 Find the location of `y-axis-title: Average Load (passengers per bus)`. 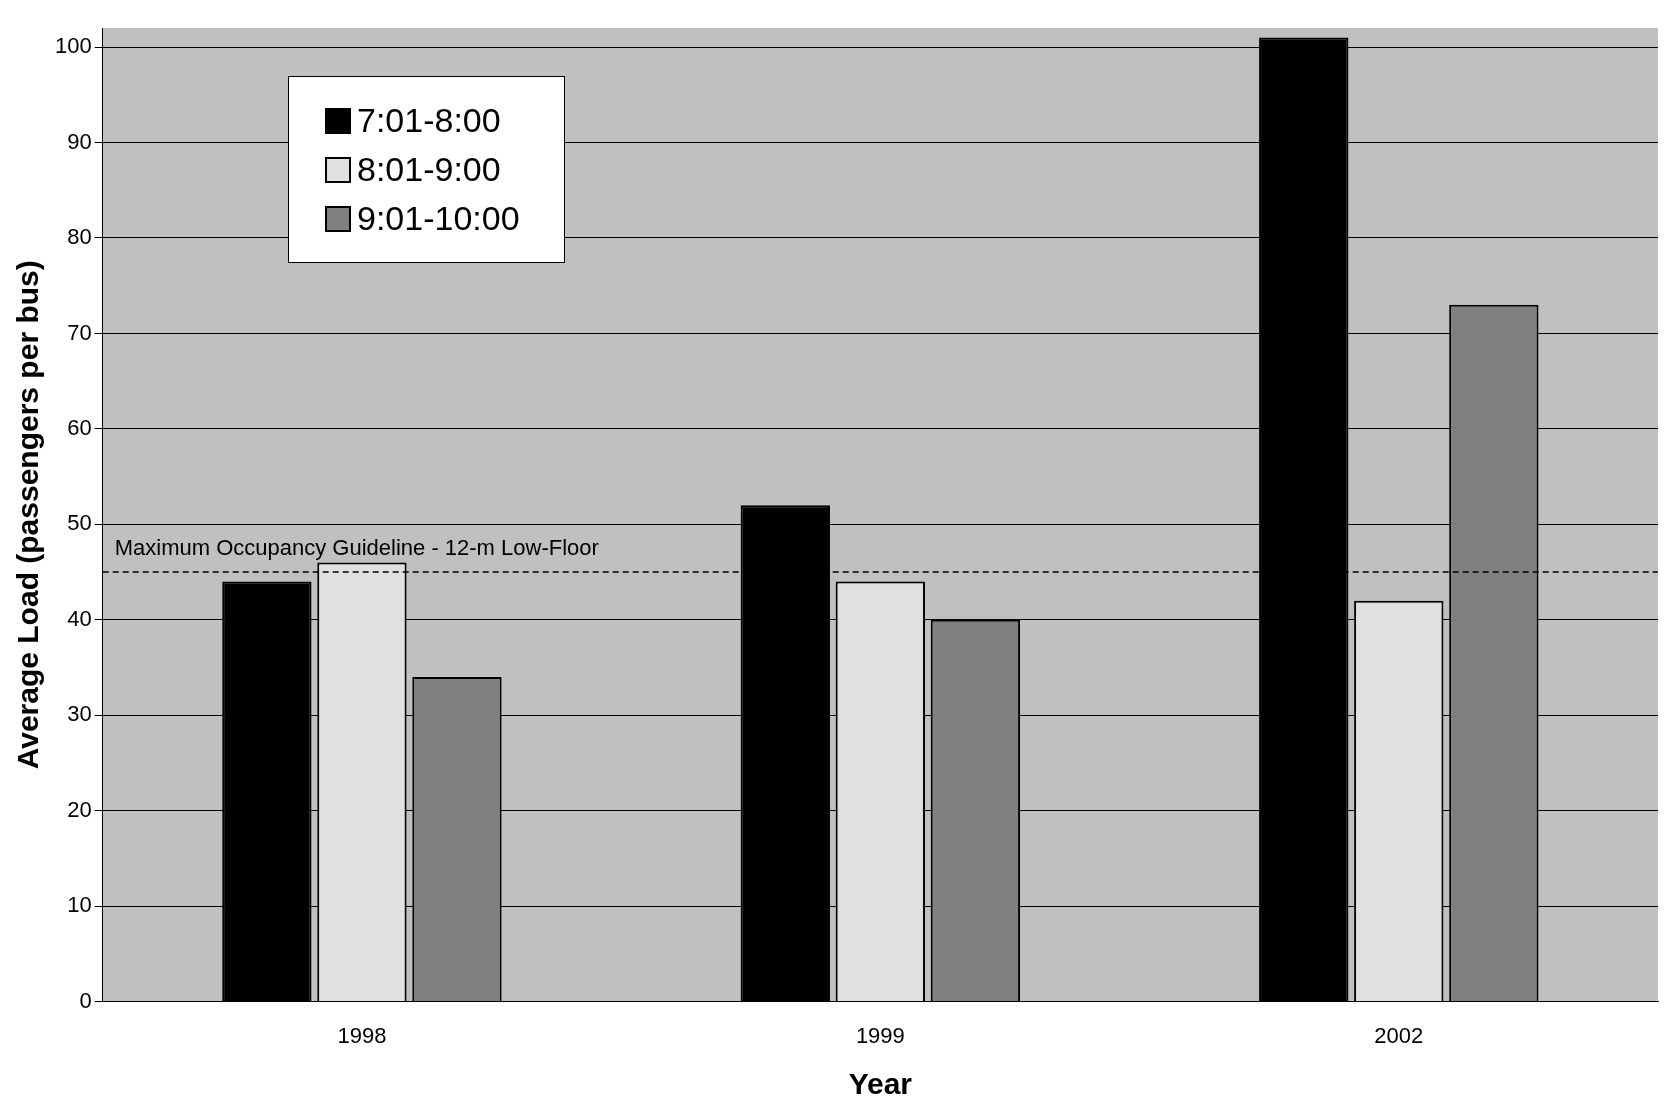

y-axis-title: Average Load (passengers per bus) is located at coordinates (28, 515).